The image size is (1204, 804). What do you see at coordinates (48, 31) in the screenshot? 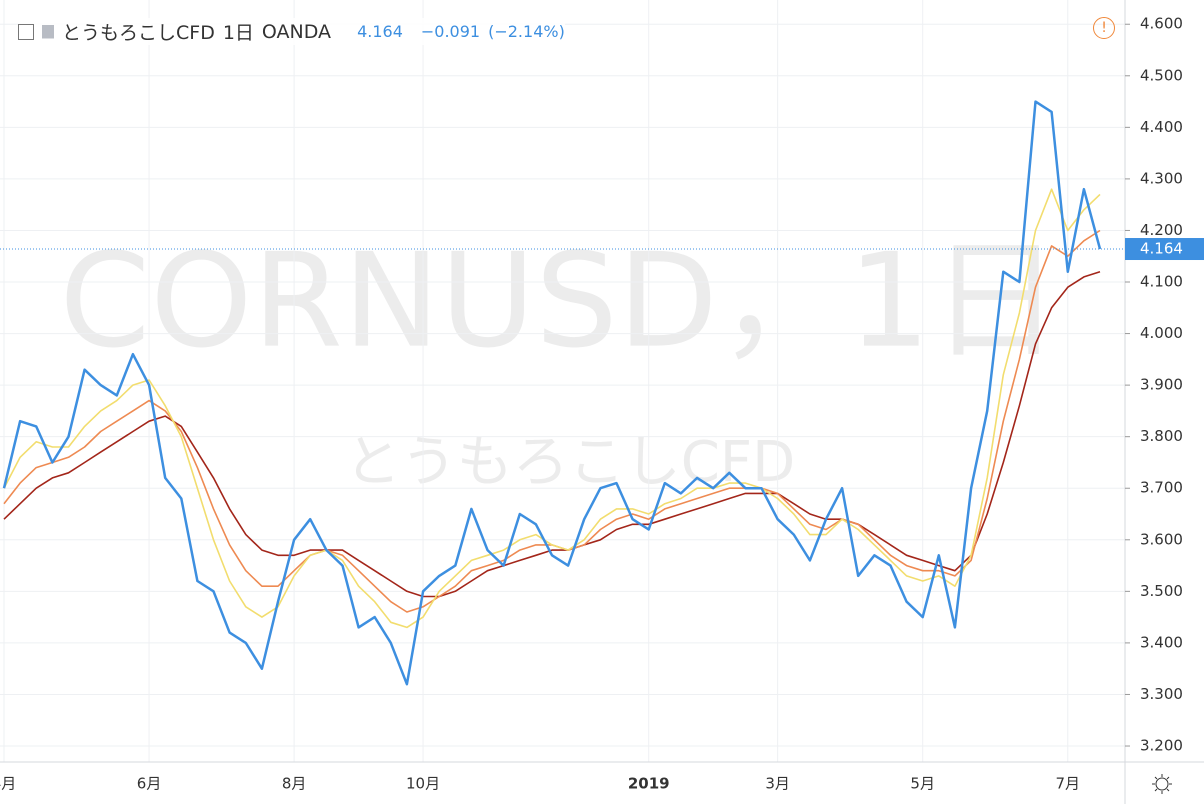
I see `symbol-flag` at bounding box center [48, 31].